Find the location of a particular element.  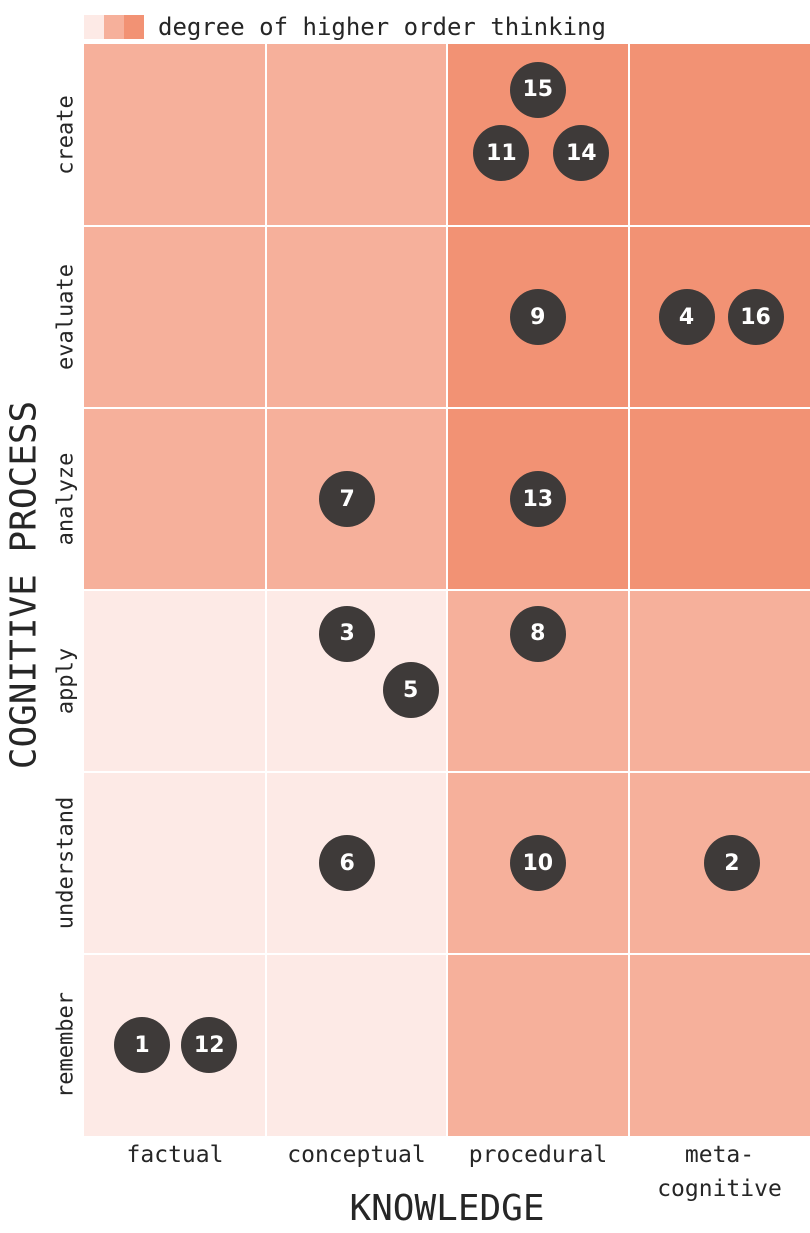

row-label: understand is located at coordinates (66, 863).